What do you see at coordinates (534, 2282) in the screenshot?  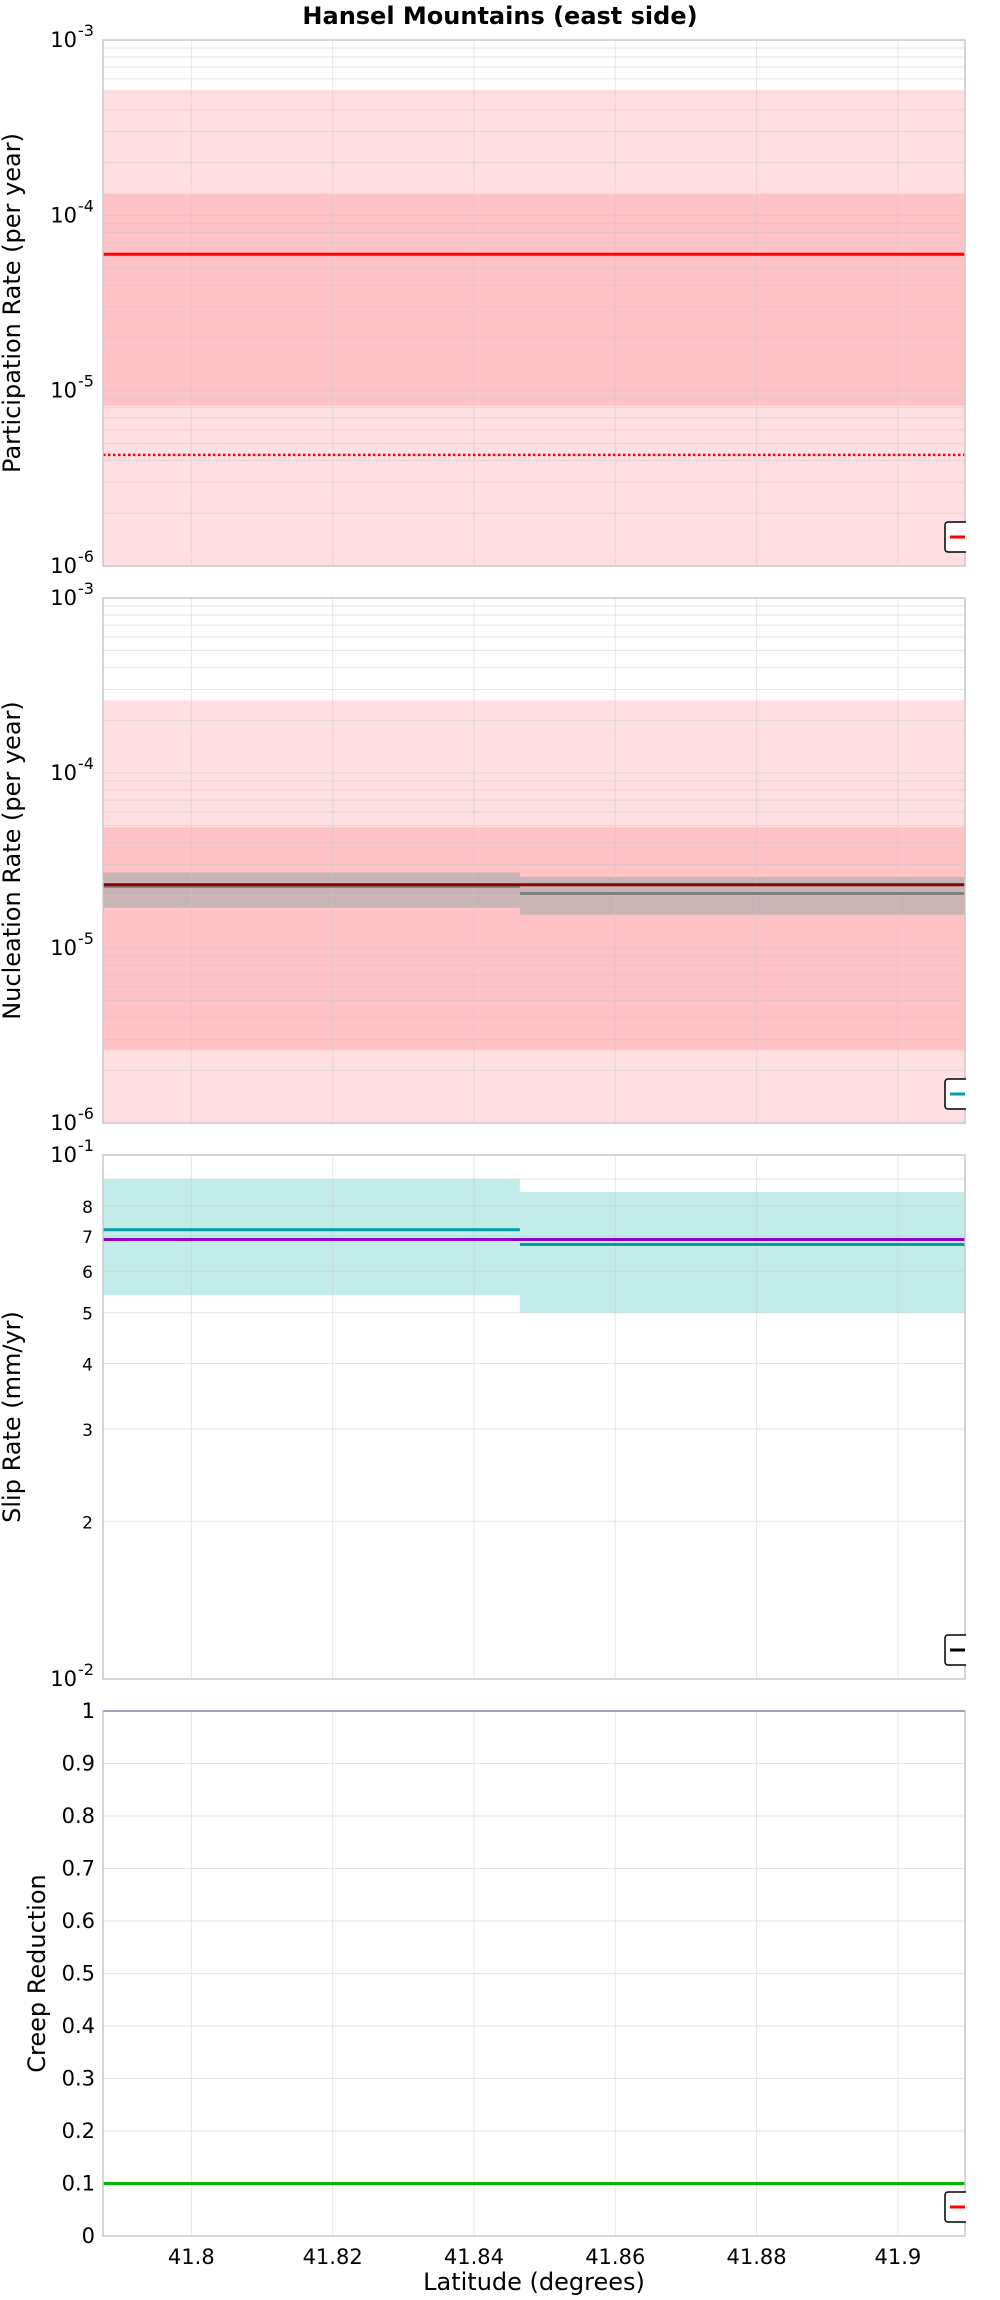 I see `x-axis-label: Latitude (degrees)` at bounding box center [534, 2282].